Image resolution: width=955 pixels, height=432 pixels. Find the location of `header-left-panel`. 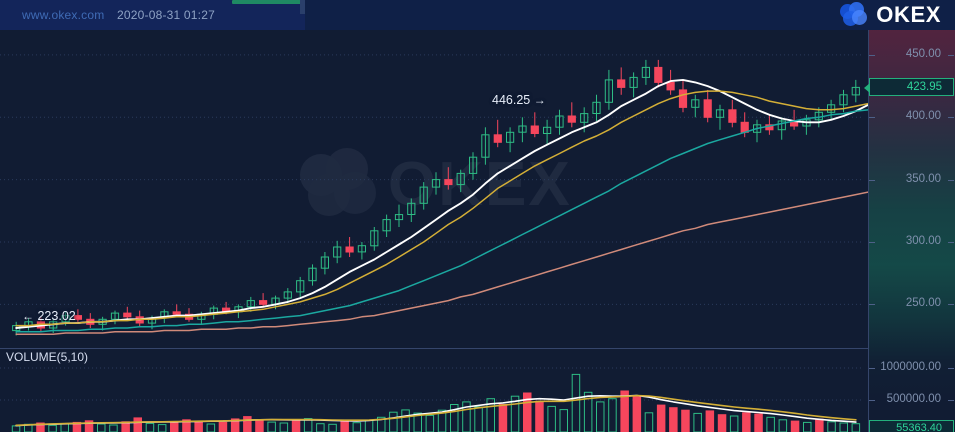

header-left-panel is located at coordinates (152, 15).